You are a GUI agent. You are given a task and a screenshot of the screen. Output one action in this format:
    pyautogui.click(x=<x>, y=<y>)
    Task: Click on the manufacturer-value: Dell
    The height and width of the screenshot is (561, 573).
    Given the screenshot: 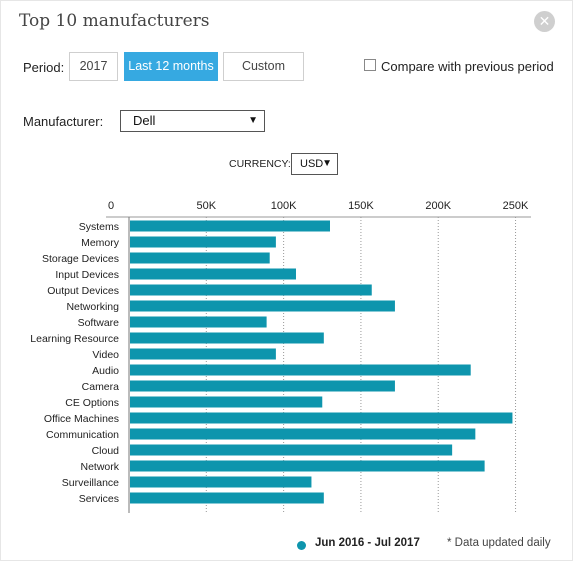 What is the action you would take?
    pyautogui.click(x=144, y=120)
    